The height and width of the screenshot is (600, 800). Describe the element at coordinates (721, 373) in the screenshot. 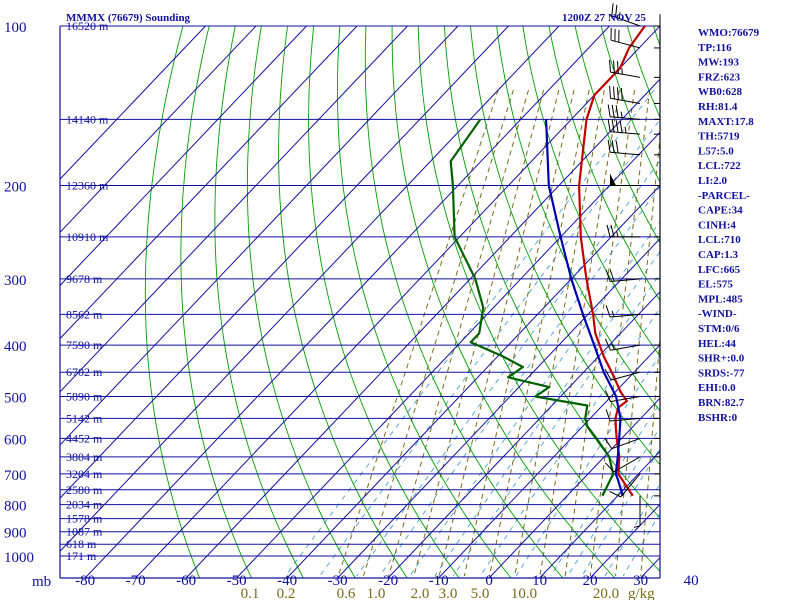

I see `index-line: SRDS:-77` at that location.